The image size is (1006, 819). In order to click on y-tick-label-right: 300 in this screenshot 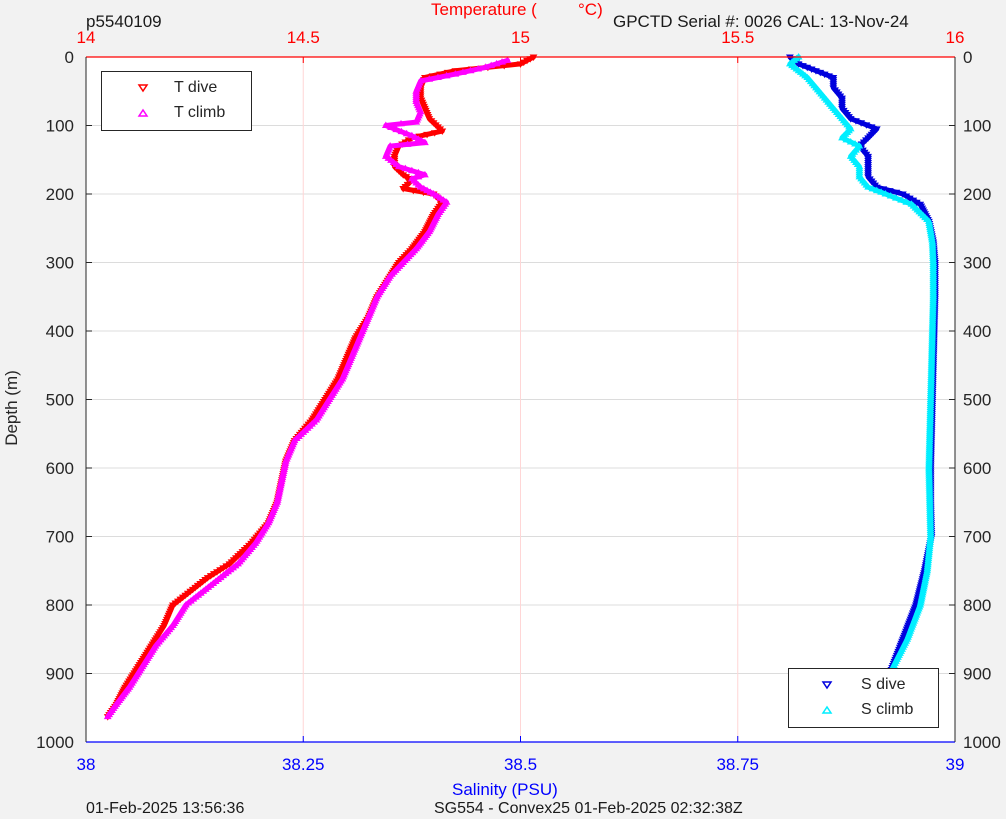, I will do `click(977, 263)`.